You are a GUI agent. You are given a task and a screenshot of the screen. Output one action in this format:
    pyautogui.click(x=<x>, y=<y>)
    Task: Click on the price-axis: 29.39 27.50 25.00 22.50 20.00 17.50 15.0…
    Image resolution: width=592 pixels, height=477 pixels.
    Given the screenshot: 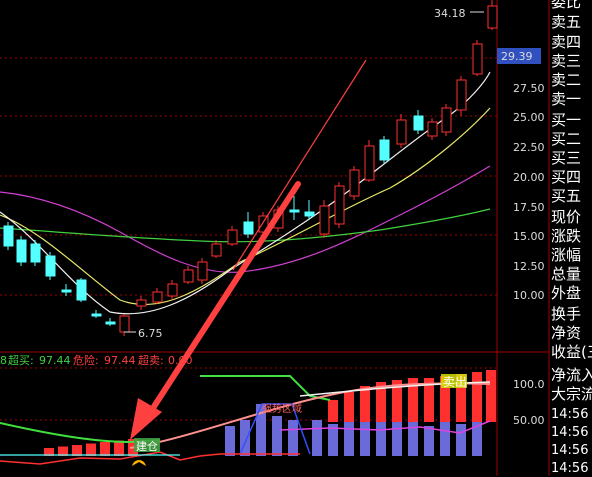 What is the action you would take?
    pyautogui.click(x=521, y=175)
    